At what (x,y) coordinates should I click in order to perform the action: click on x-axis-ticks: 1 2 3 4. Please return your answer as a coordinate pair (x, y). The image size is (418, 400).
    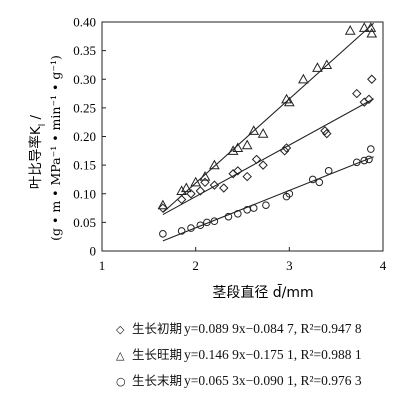
    Looking at the image, I should click on (243, 260).